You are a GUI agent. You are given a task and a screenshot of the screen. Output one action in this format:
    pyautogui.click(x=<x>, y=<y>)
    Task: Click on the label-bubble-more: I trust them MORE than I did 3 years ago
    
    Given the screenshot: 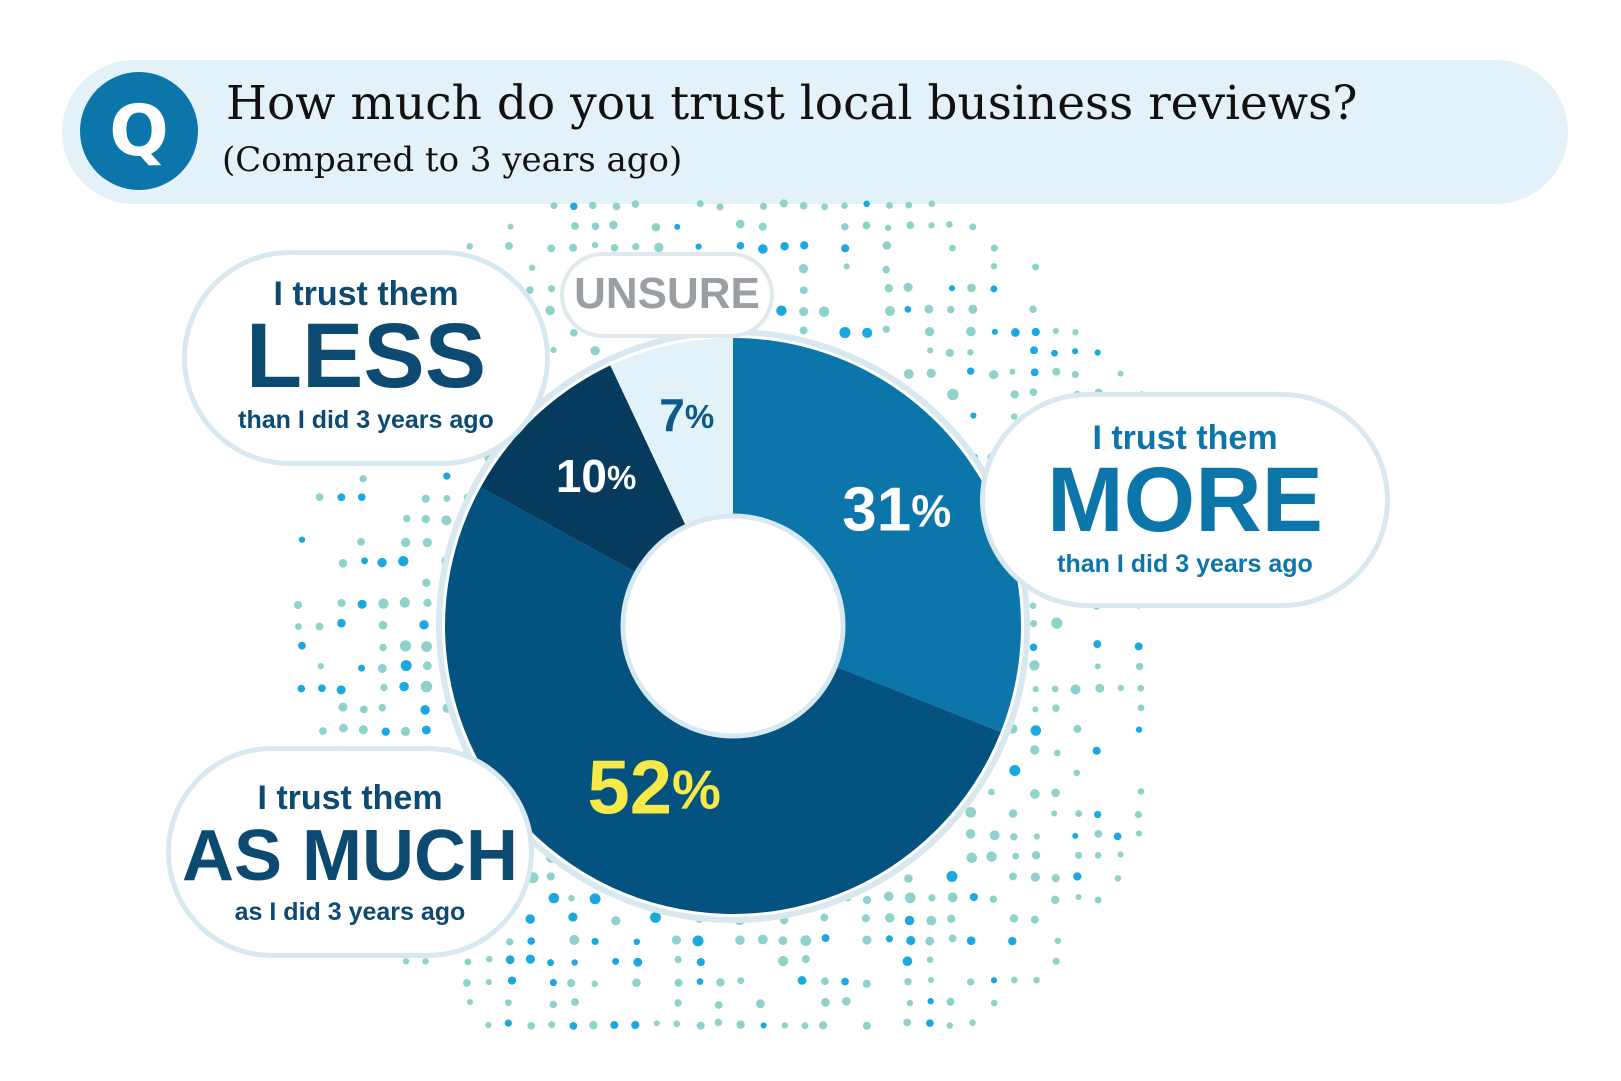 What is the action you would take?
    pyautogui.click(x=1185, y=500)
    